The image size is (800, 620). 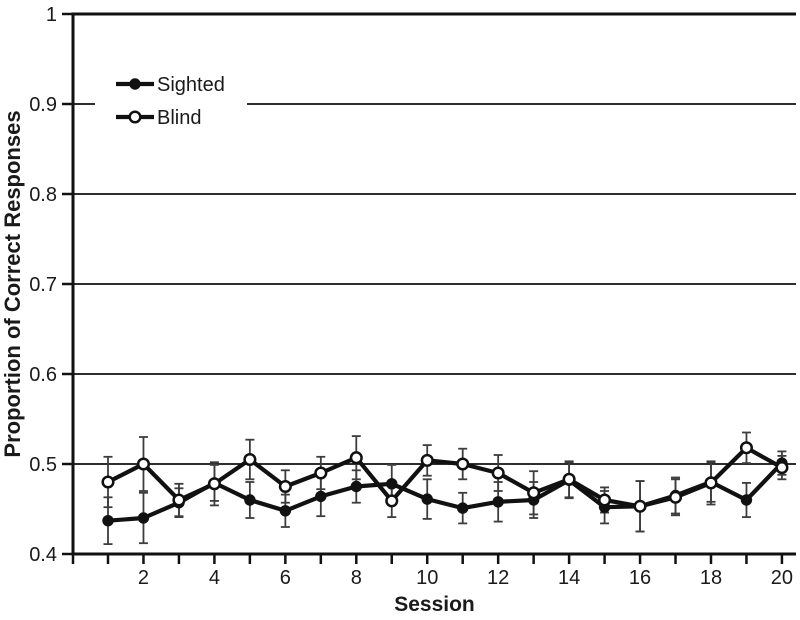 What do you see at coordinates (711, 578) in the screenshot?
I see `x-tick-label-18: 18` at bounding box center [711, 578].